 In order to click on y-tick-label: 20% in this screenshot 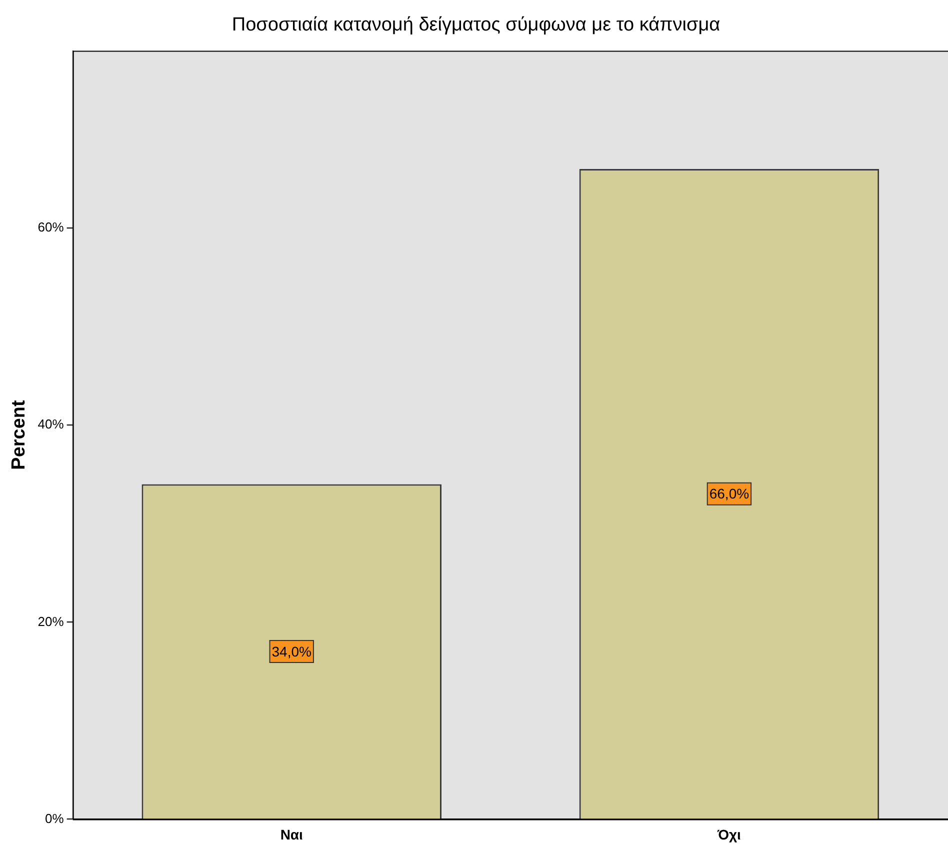, I will do `click(51, 621)`.